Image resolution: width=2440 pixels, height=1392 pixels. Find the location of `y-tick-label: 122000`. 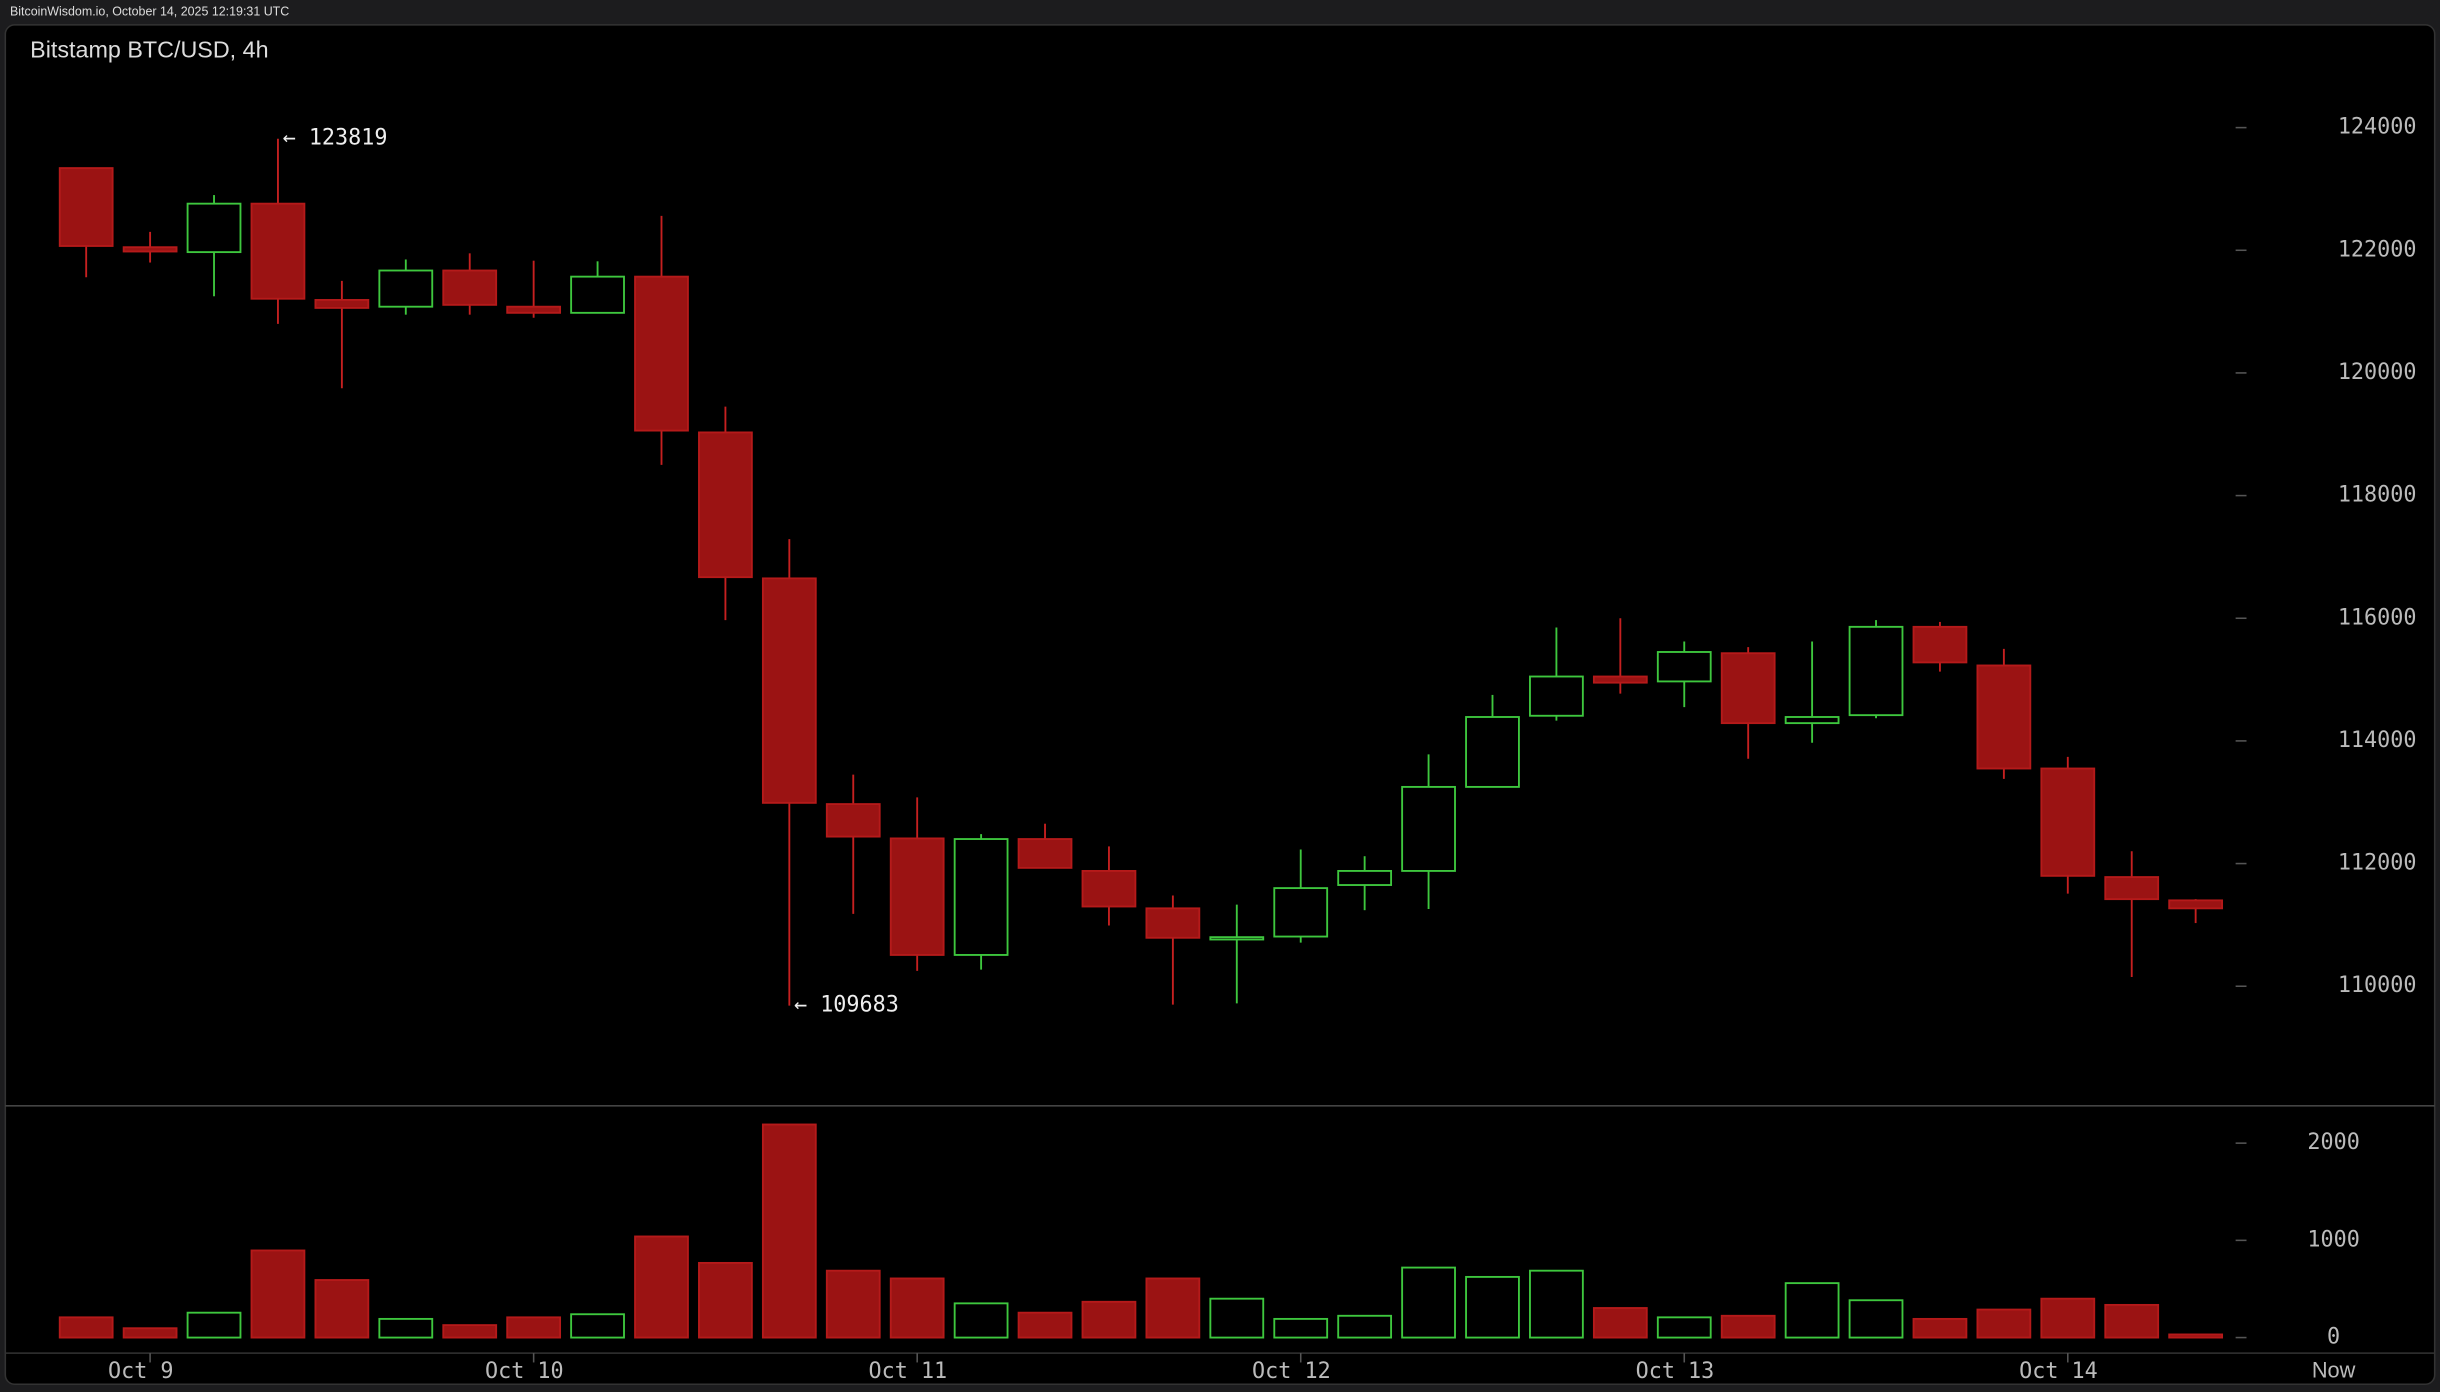

y-tick-label: 122000 is located at coordinates (2377, 249).